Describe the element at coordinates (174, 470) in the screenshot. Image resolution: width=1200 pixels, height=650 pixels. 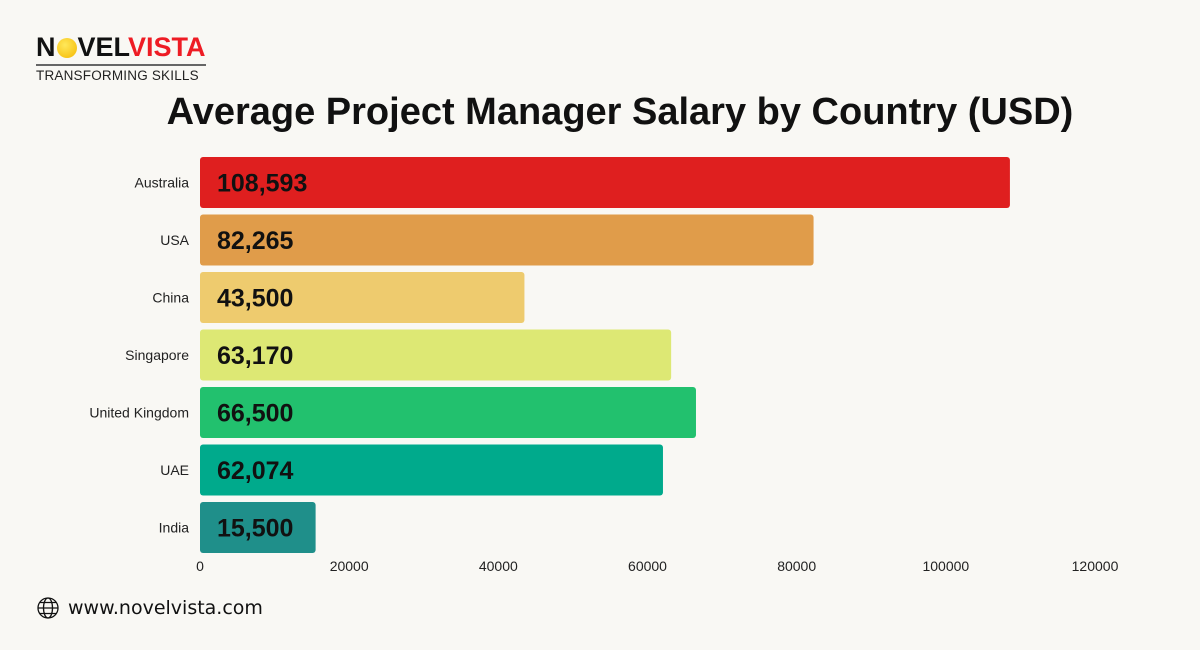
I see `category-label: UAE` at that location.